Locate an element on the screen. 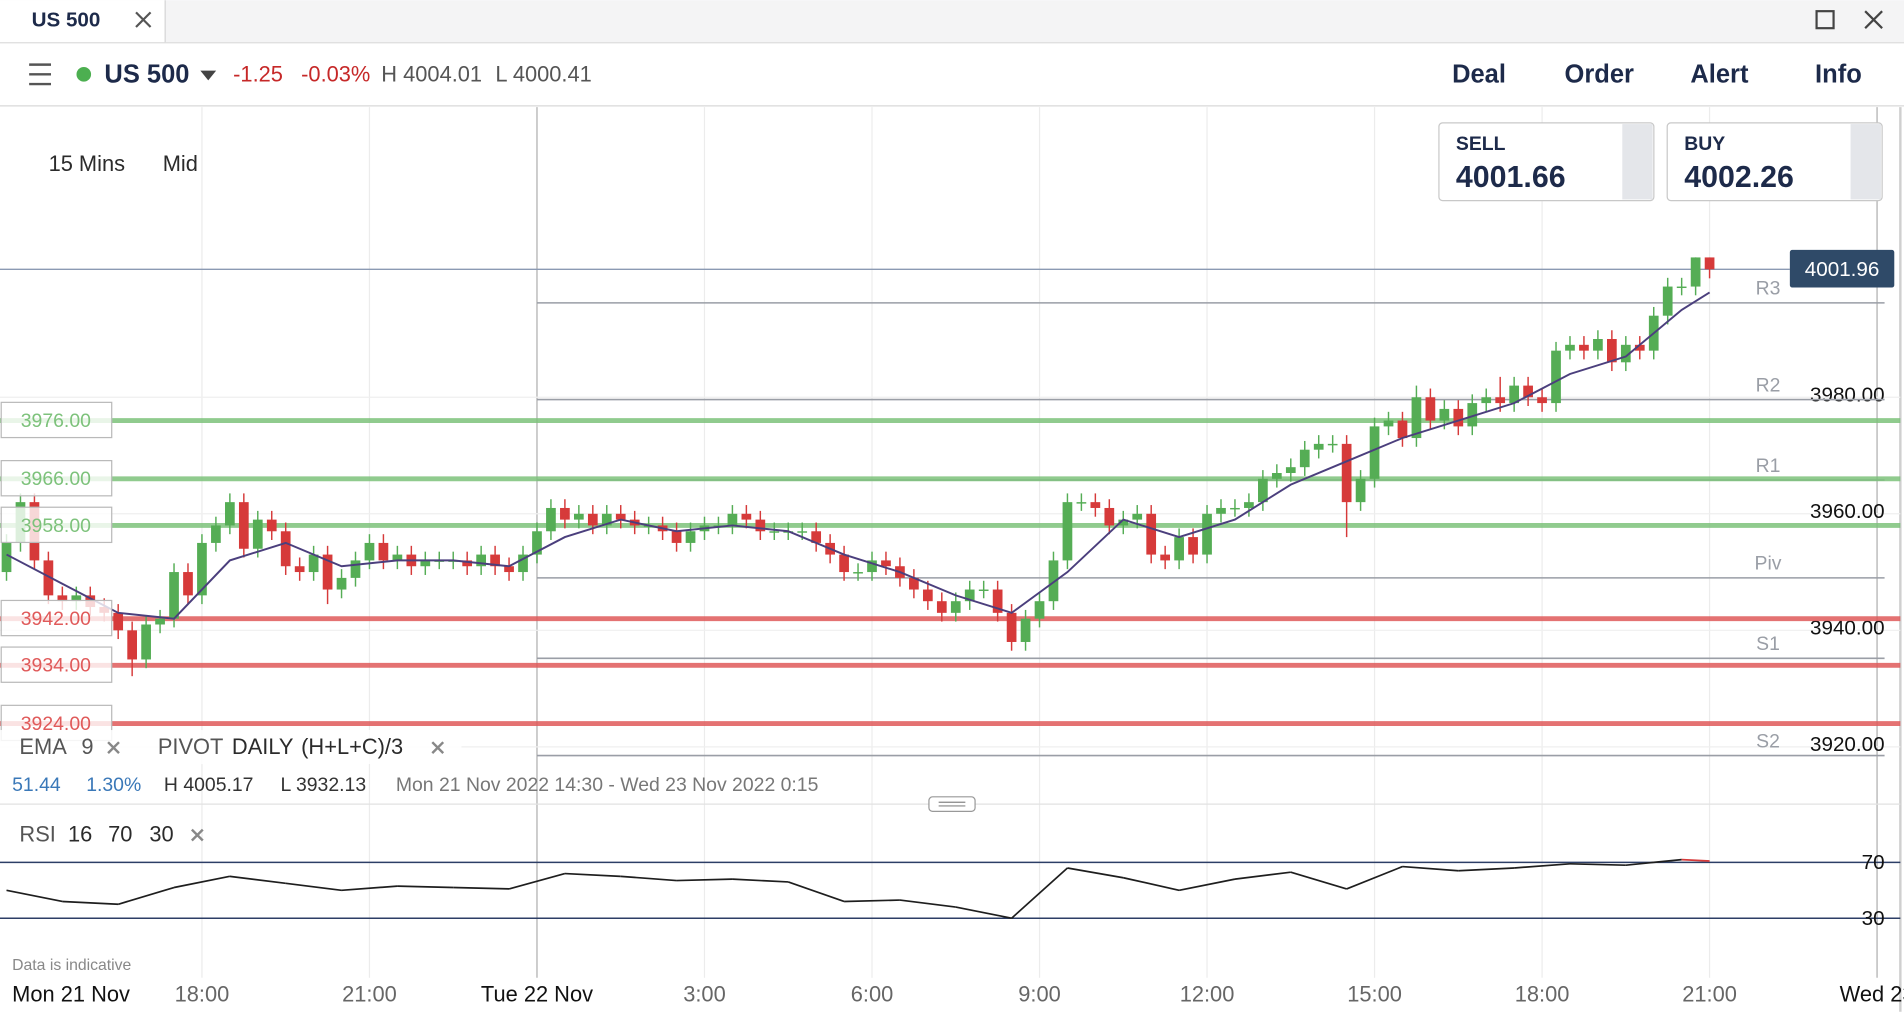 This screenshot has width=1904, height=1012. remove-rsi is located at coordinates (197, 835).